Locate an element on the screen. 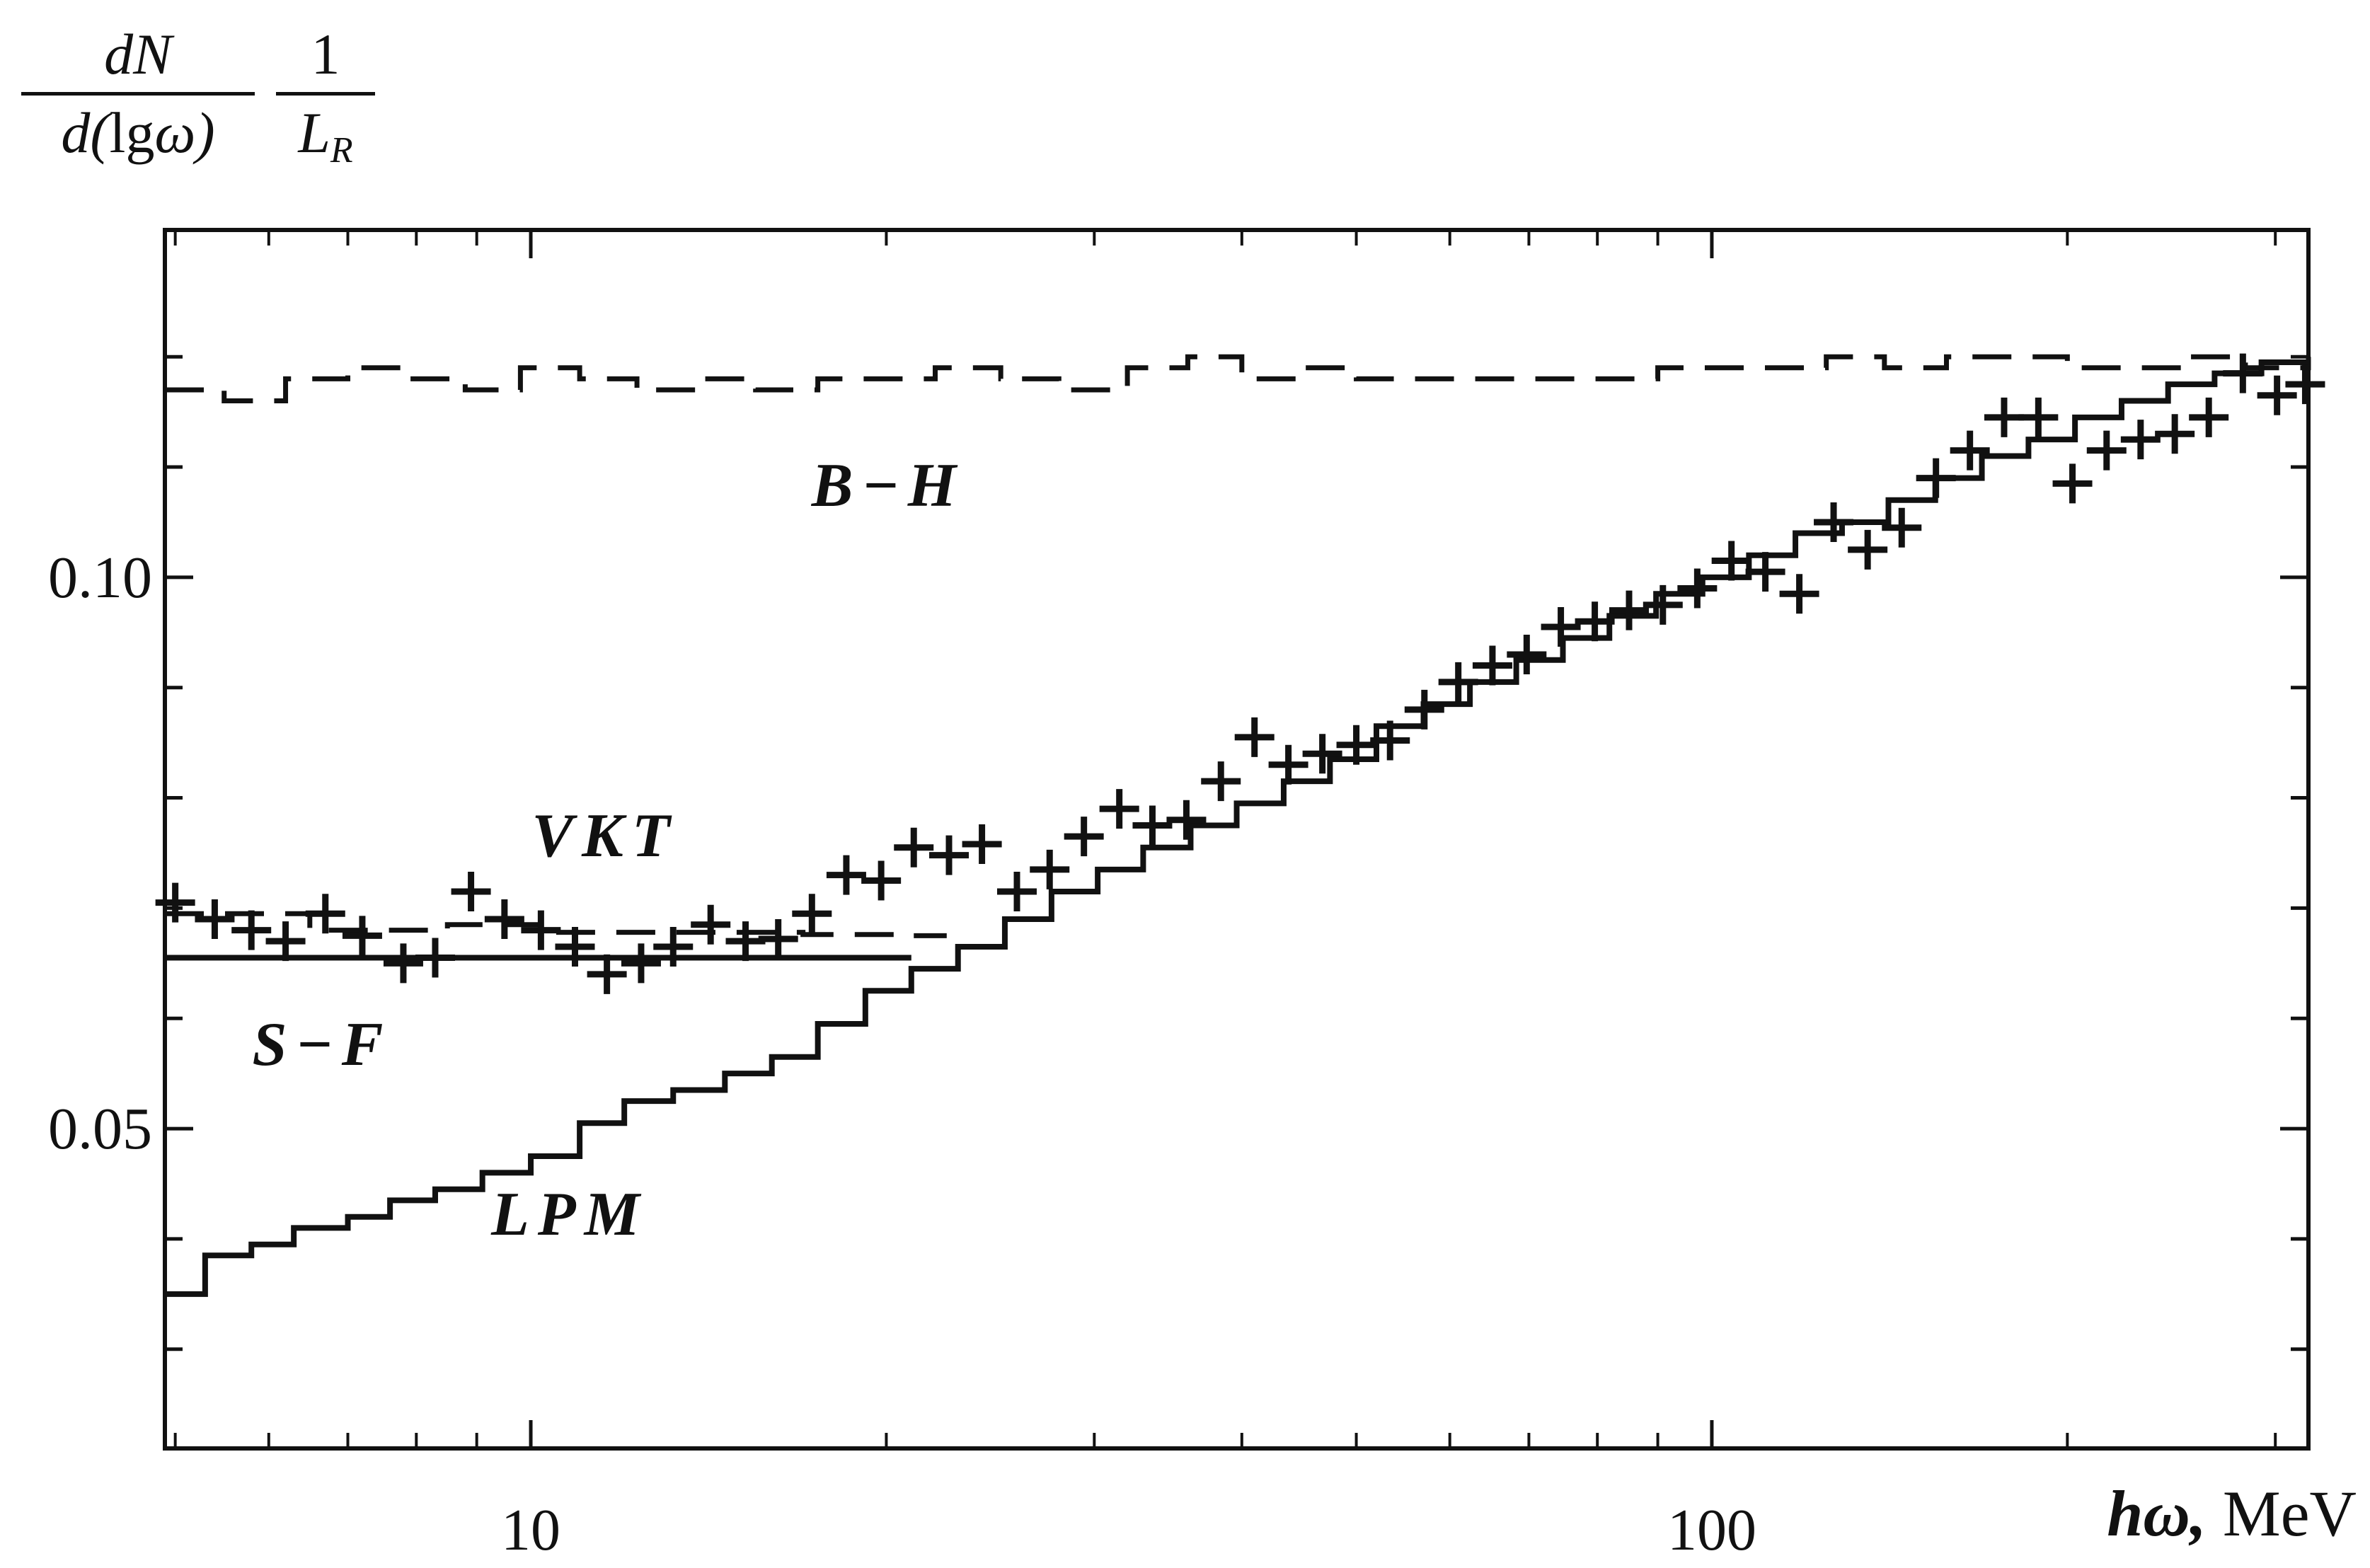 The width and height of the screenshot is (2370, 1568). curve-label: VKT is located at coordinates (604, 836).